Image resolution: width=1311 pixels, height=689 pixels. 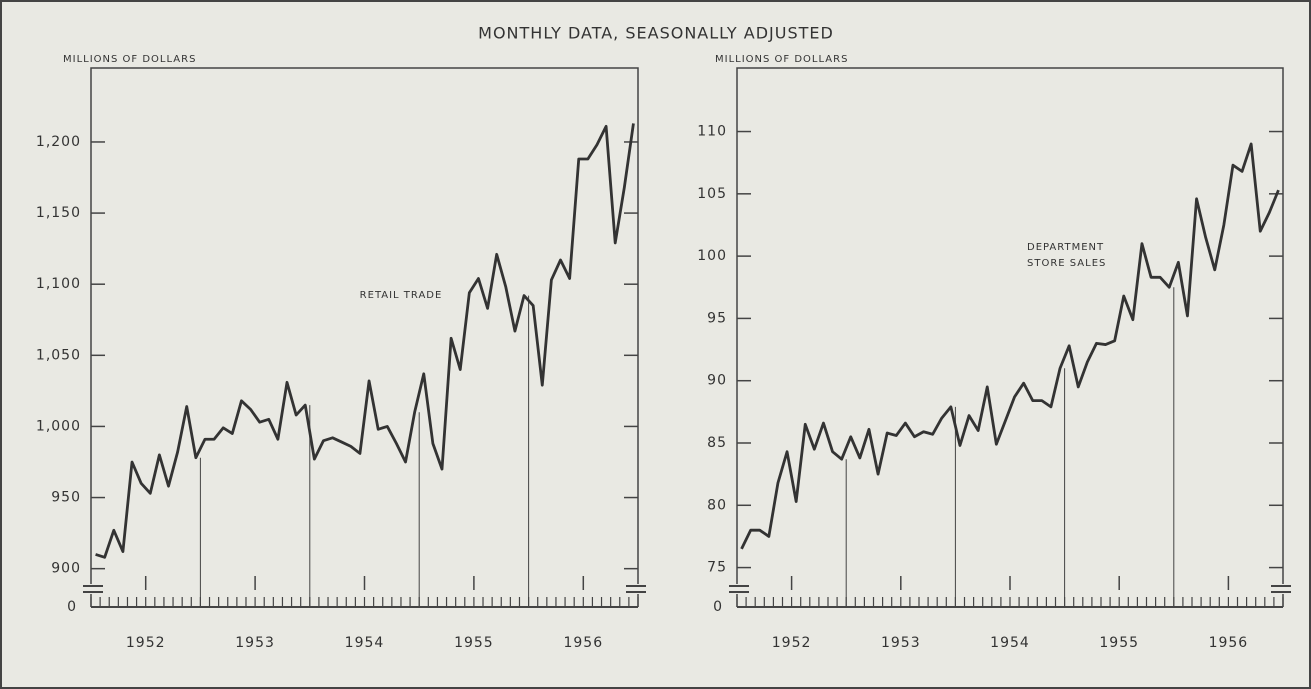 I want to click on y-tick-label: 1,150, so click(x=58, y=213).